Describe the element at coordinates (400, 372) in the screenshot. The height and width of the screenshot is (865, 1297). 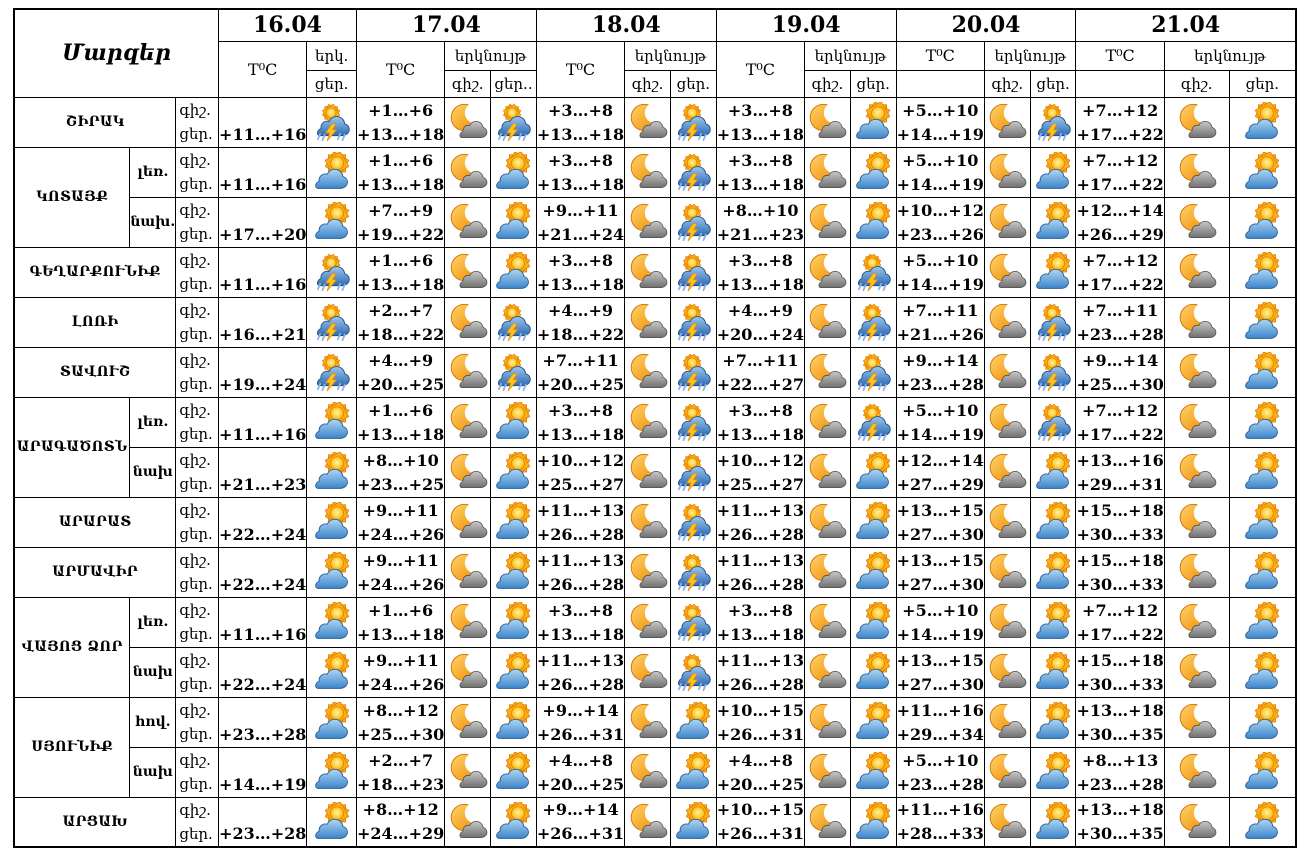
I see `temp-cell: +4…+9 +20…+25` at that location.